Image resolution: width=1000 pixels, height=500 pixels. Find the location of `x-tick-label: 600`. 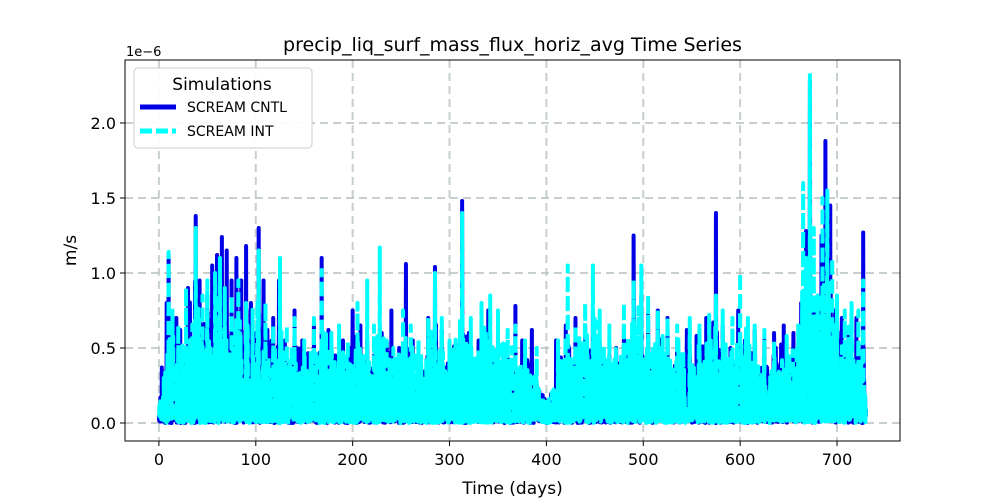

x-tick-label: 600 is located at coordinates (740, 459).